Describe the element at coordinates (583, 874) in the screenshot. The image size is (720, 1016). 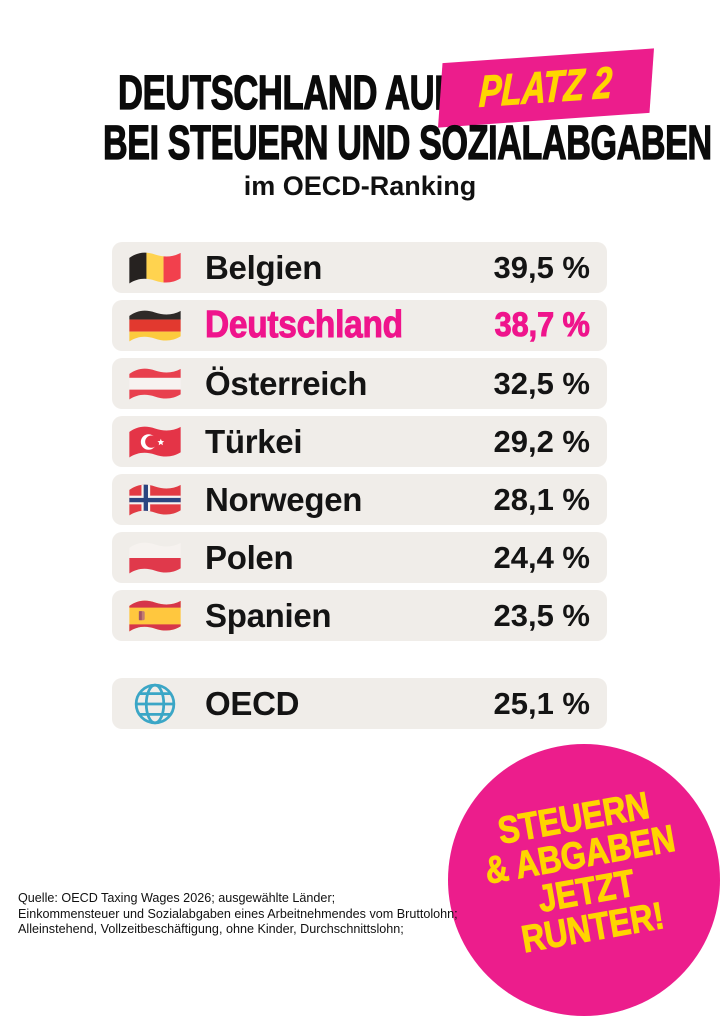
I see `badge-text: STEUERN & ABGABEN JETZT RUNTER!` at that location.